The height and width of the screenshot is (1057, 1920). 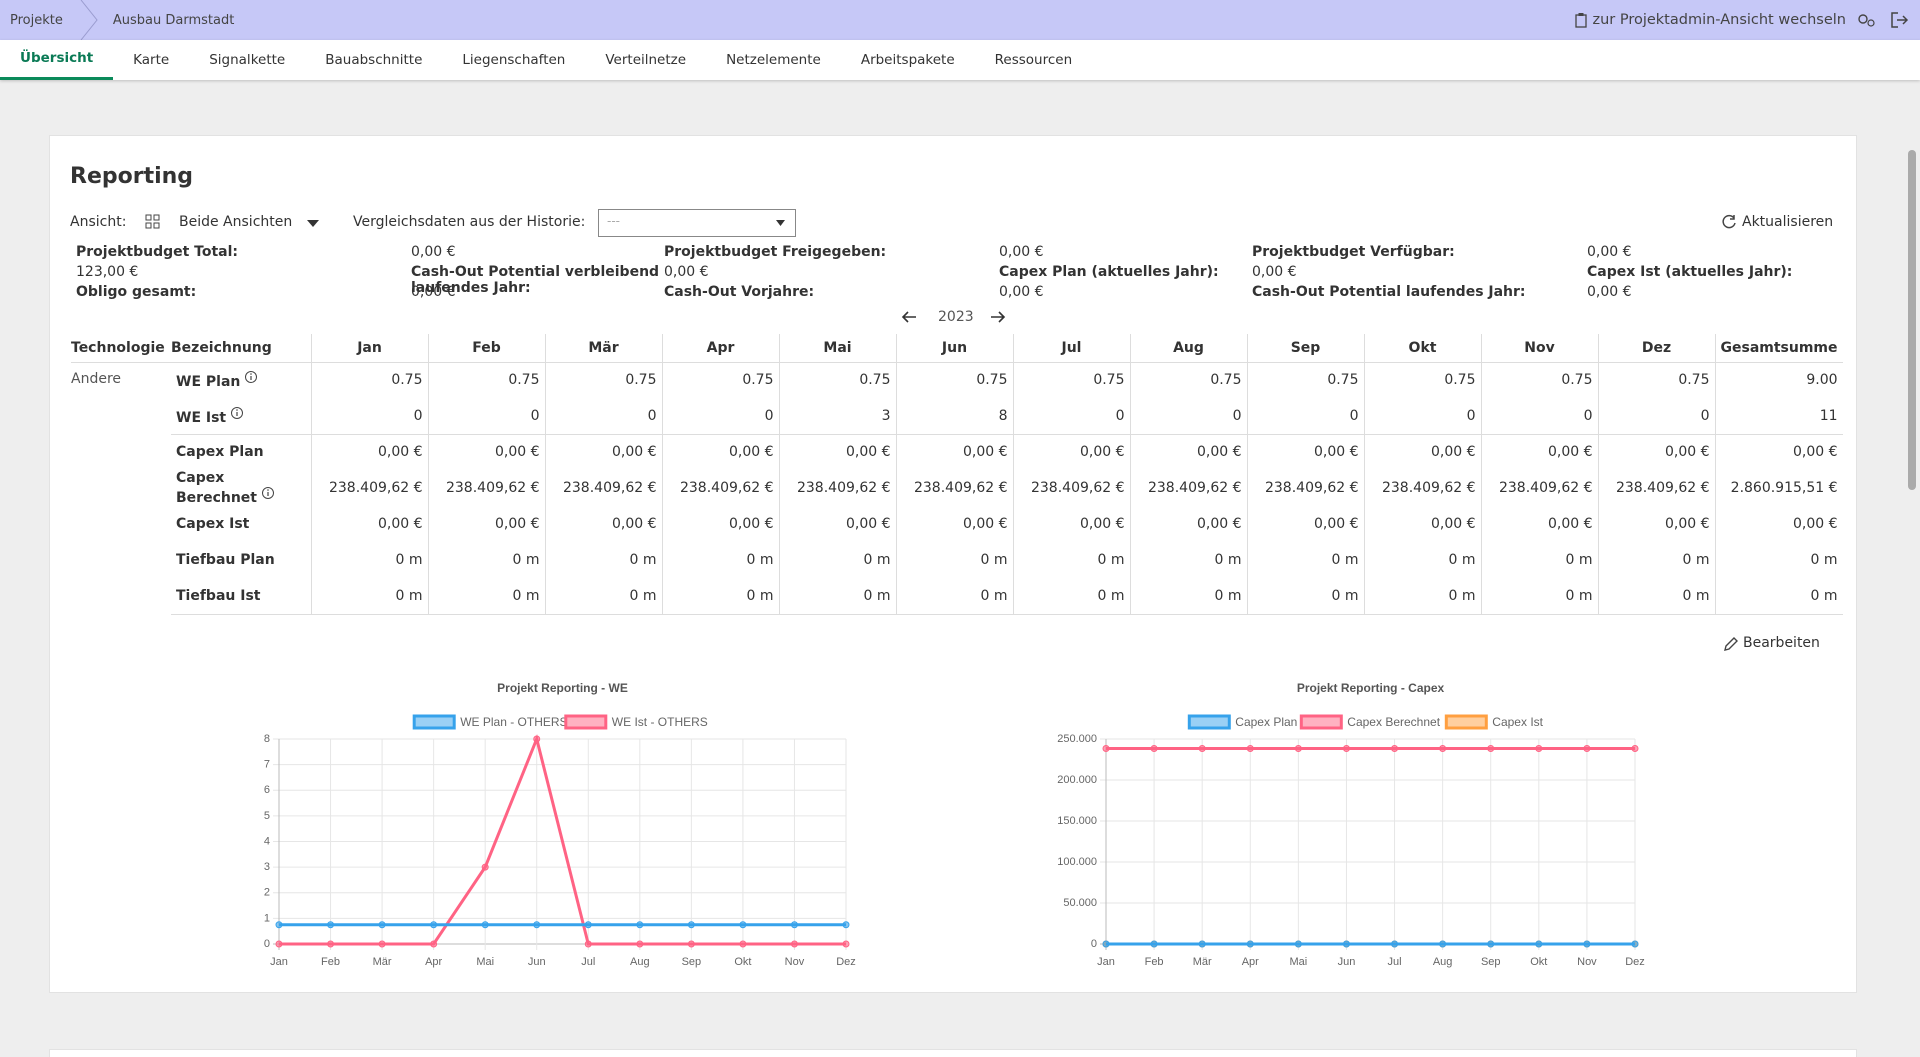 I want to click on edit-button: Bearbeiten, so click(x=1781, y=643).